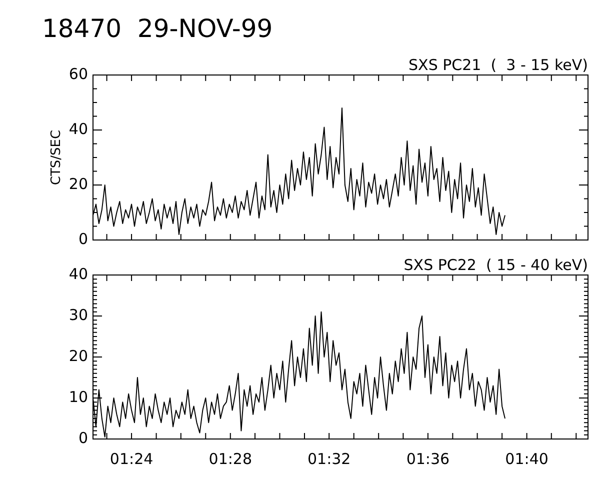  I want to click on chart-subtitle: SXS PC21 ( 3 - 15 keV), so click(498, 65).